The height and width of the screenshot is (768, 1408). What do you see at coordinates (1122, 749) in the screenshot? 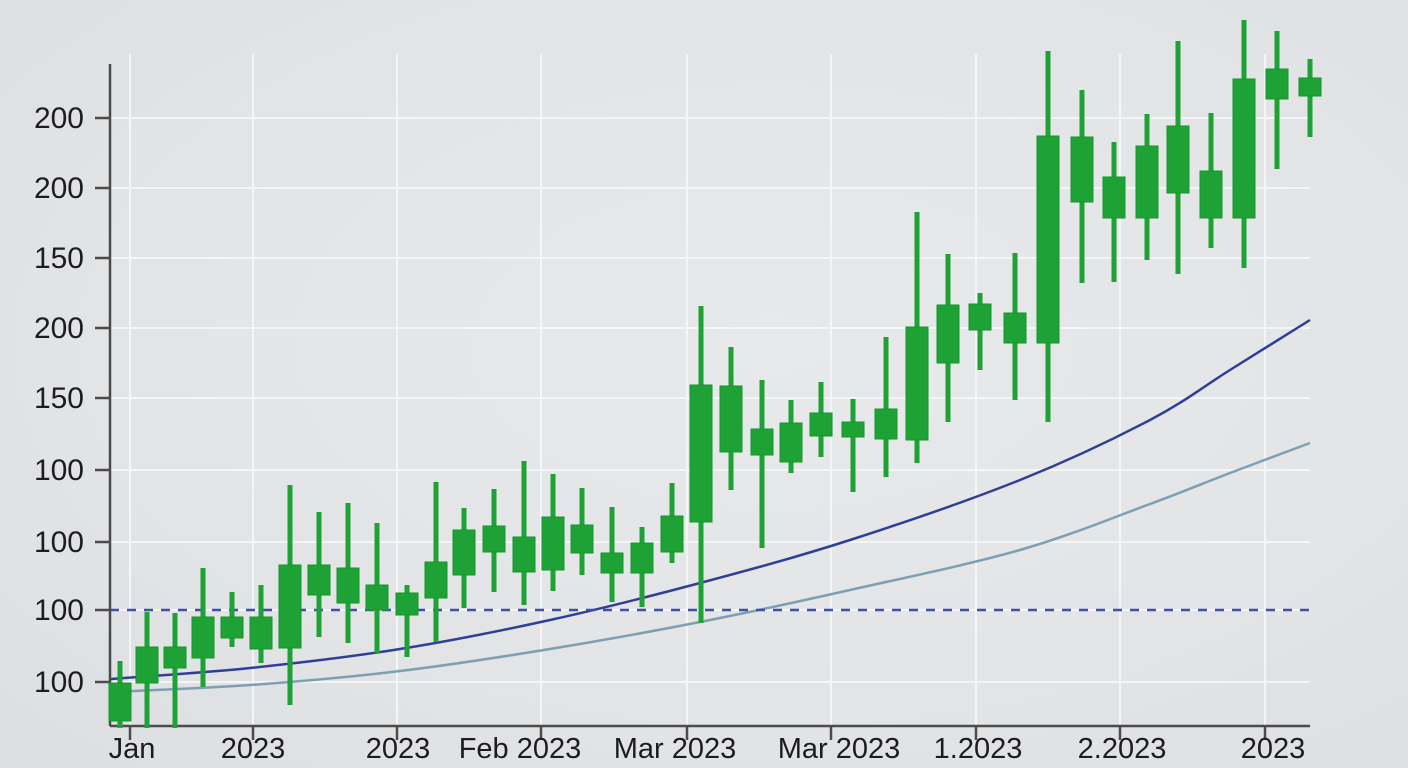
I see `x-tick-label: 2.2023` at bounding box center [1122, 749].